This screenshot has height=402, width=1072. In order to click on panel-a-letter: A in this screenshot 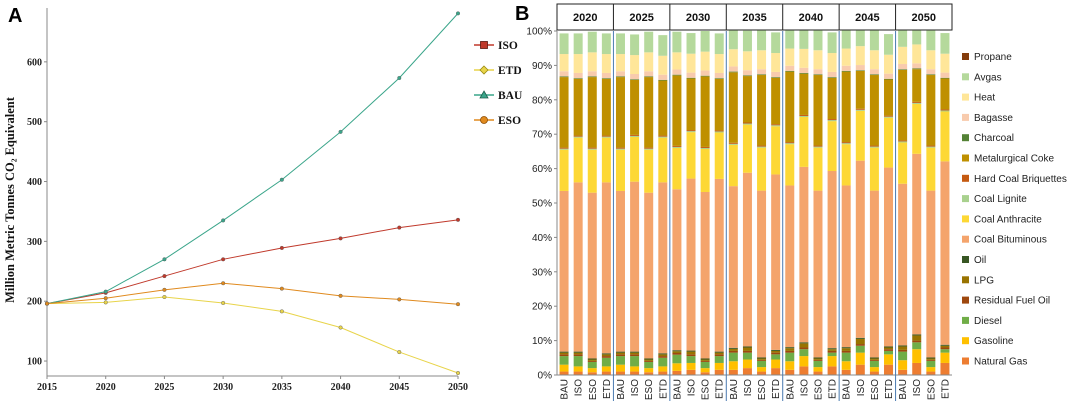, I will do `click(15, 16)`.